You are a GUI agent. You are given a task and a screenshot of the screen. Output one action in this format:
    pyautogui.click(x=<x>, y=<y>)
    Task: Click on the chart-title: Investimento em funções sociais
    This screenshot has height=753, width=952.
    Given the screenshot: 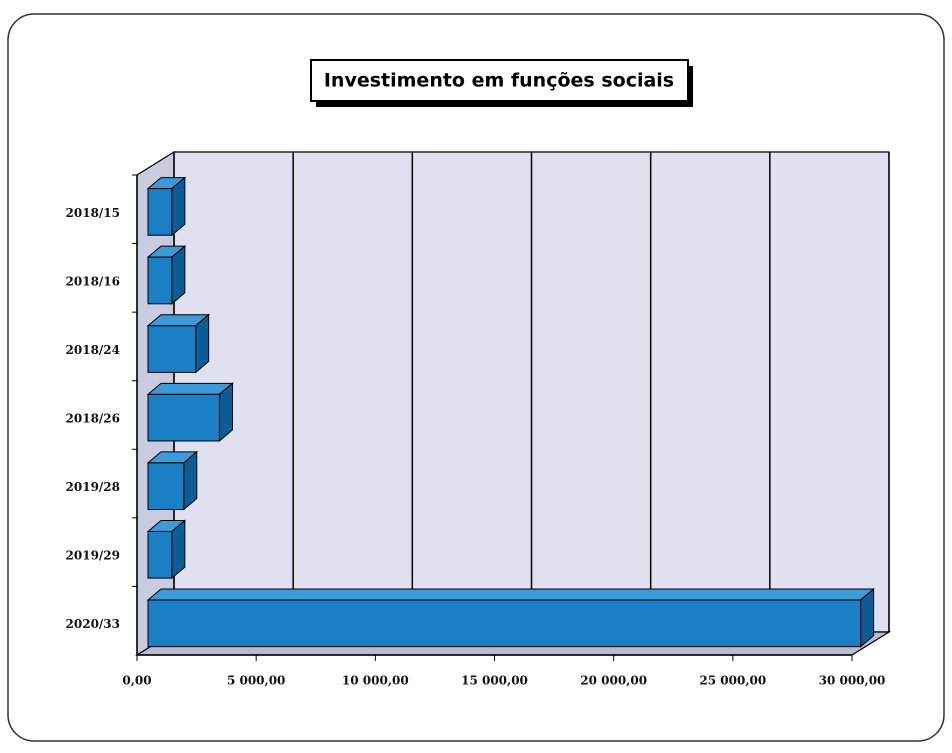 What is the action you would take?
    pyautogui.click(x=499, y=81)
    